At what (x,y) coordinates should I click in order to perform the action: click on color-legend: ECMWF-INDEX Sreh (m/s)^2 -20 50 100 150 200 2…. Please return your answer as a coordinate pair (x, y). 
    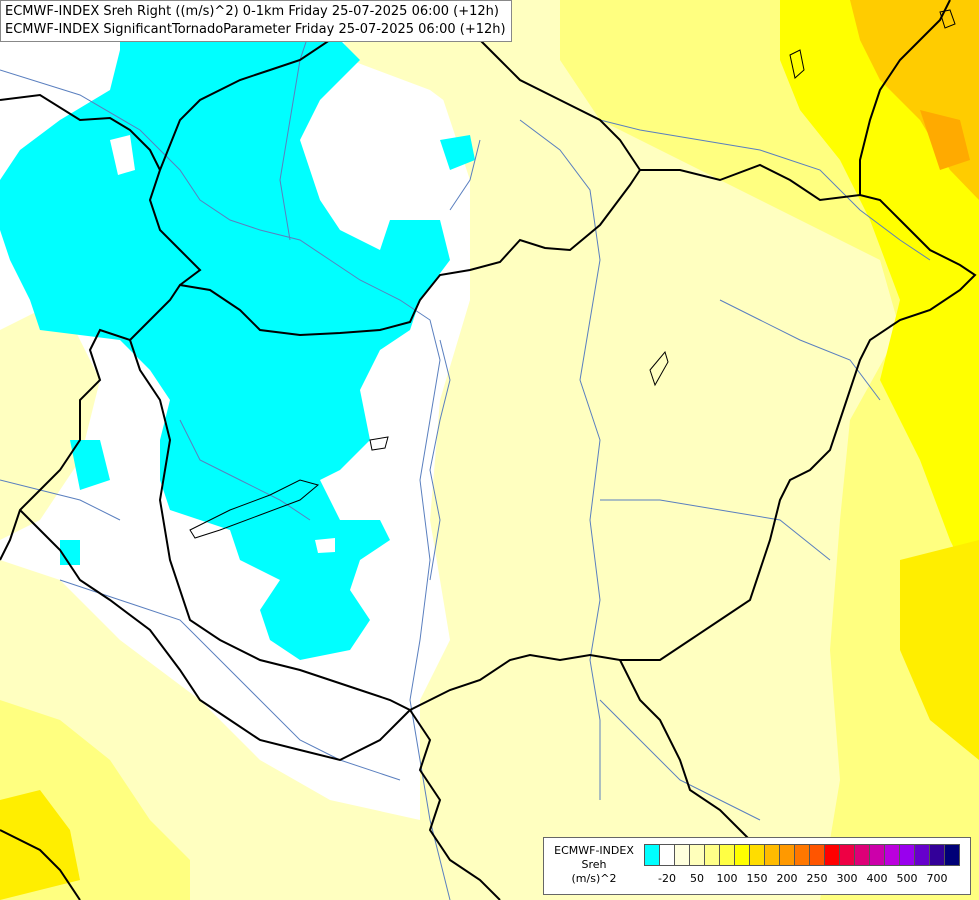
    Looking at the image, I should click on (757, 866).